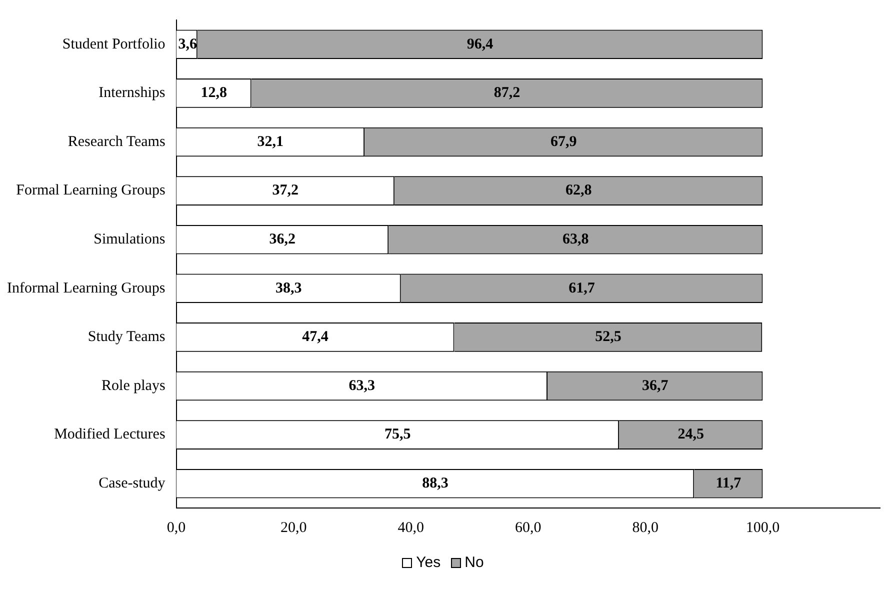 Image resolution: width=886 pixels, height=593 pixels. What do you see at coordinates (507, 93) in the screenshot?
I see `data-label: 87,2` at bounding box center [507, 93].